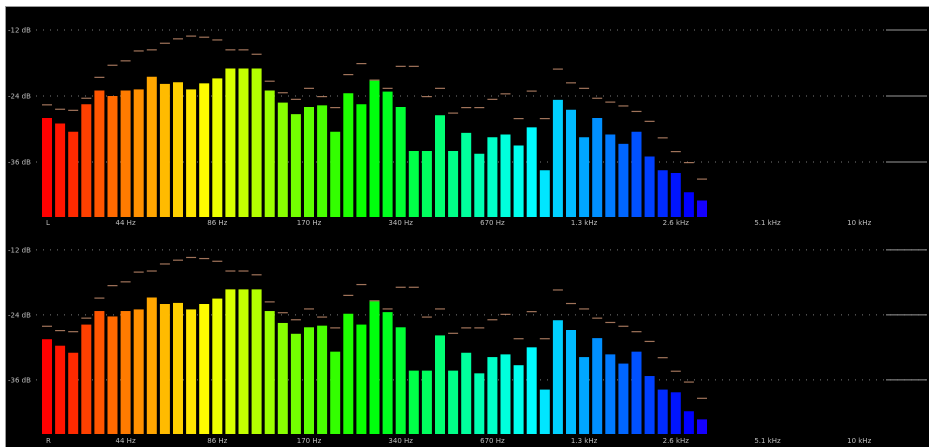 The image size is (930, 447). What do you see at coordinates (676, 223) in the screenshot?
I see `frequency-tick-label: 2.6 kHz` at bounding box center [676, 223].